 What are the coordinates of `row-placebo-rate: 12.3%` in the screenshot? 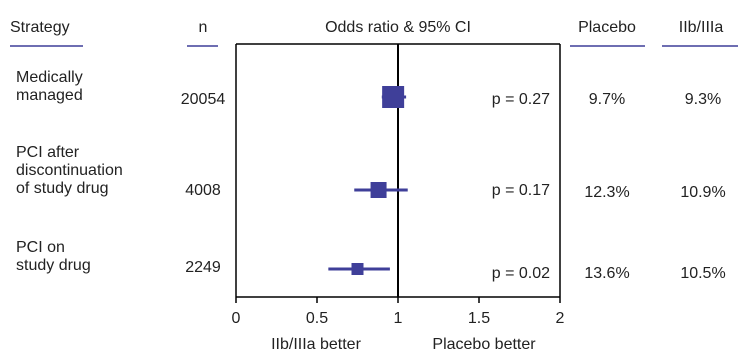 It's located at (606, 192).